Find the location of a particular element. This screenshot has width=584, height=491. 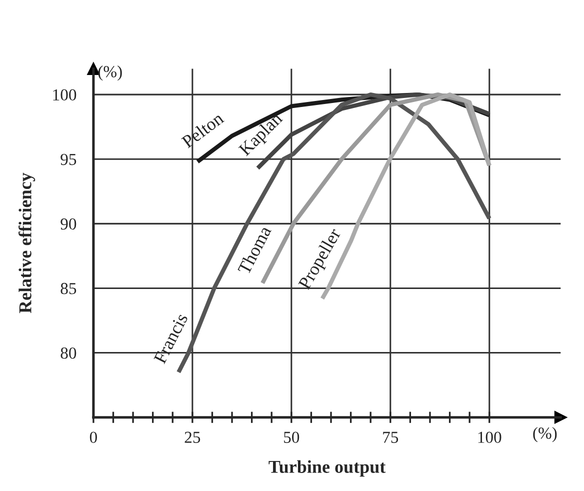

y-tick-label: 80 is located at coordinates (68, 353).